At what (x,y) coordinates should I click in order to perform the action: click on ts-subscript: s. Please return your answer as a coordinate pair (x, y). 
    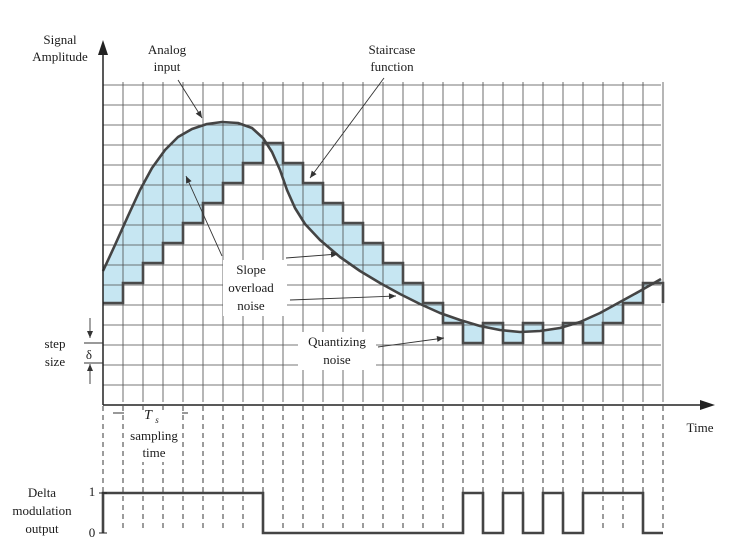
    Looking at the image, I should click on (157, 420).